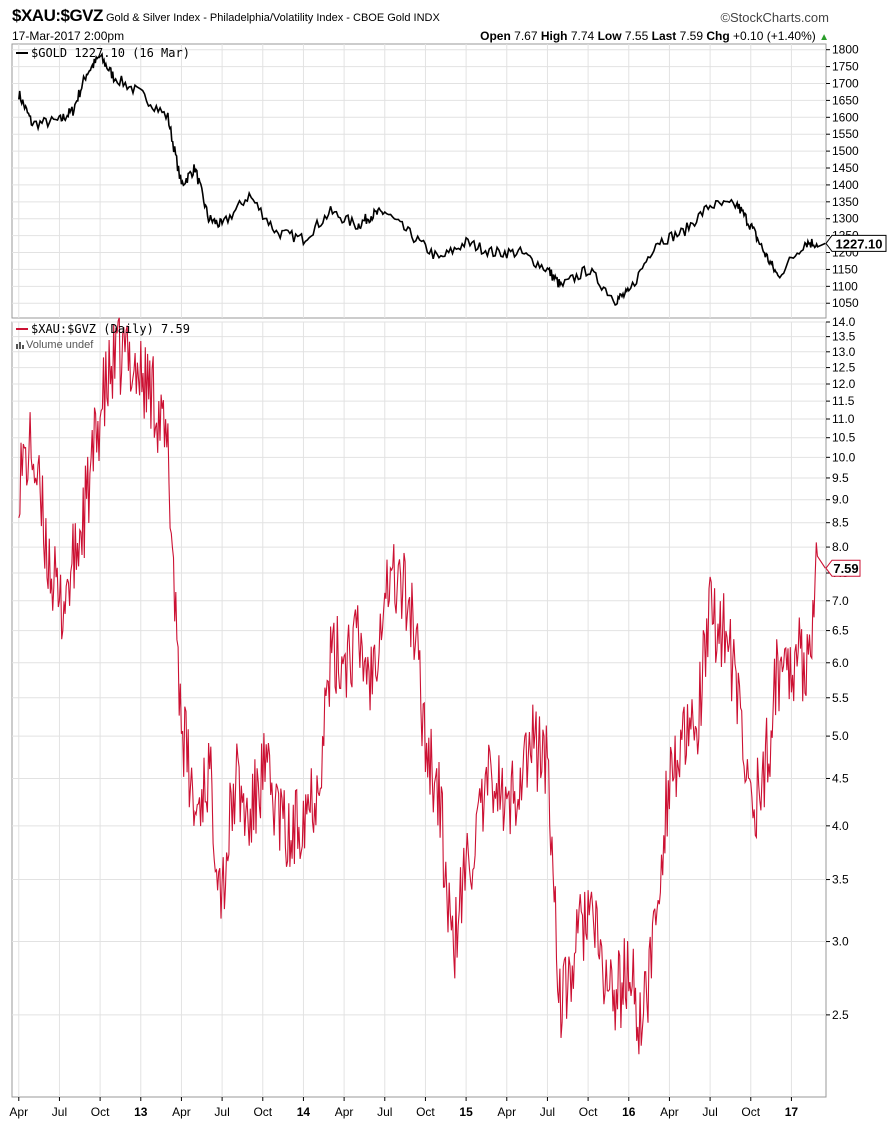 This screenshot has height=1121, width=889. I want to click on gold-y-tick-label: 1350, so click(845, 202).